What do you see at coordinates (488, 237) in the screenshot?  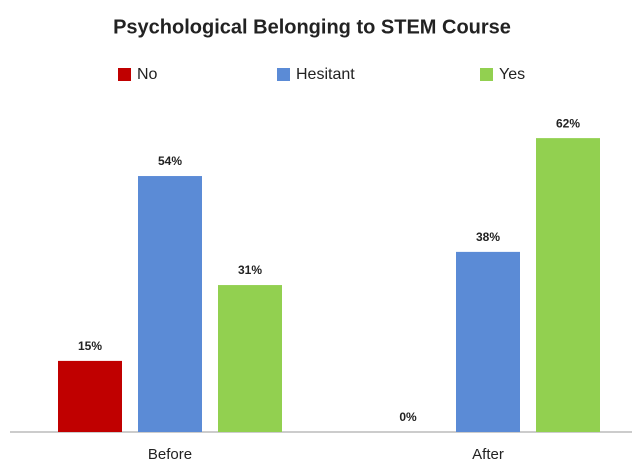 I see `data-label: 38%` at bounding box center [488, 237].